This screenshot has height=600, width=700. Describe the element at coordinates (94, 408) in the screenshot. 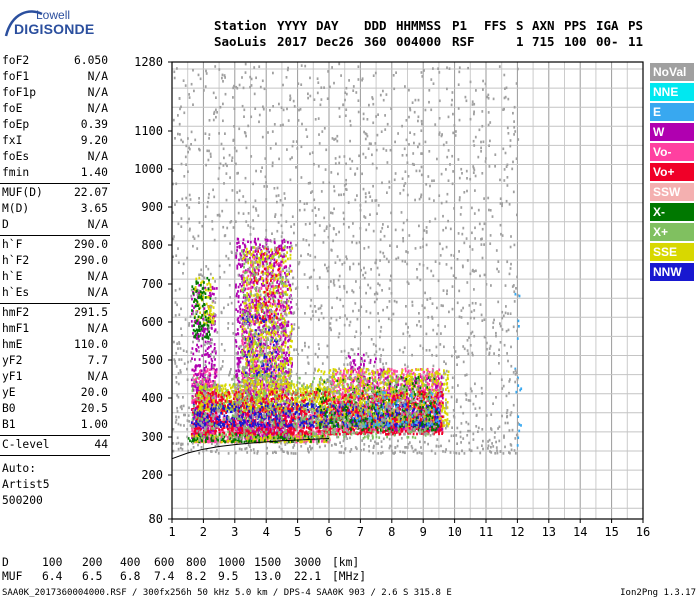

I see `param-value: 20.5` at that location.